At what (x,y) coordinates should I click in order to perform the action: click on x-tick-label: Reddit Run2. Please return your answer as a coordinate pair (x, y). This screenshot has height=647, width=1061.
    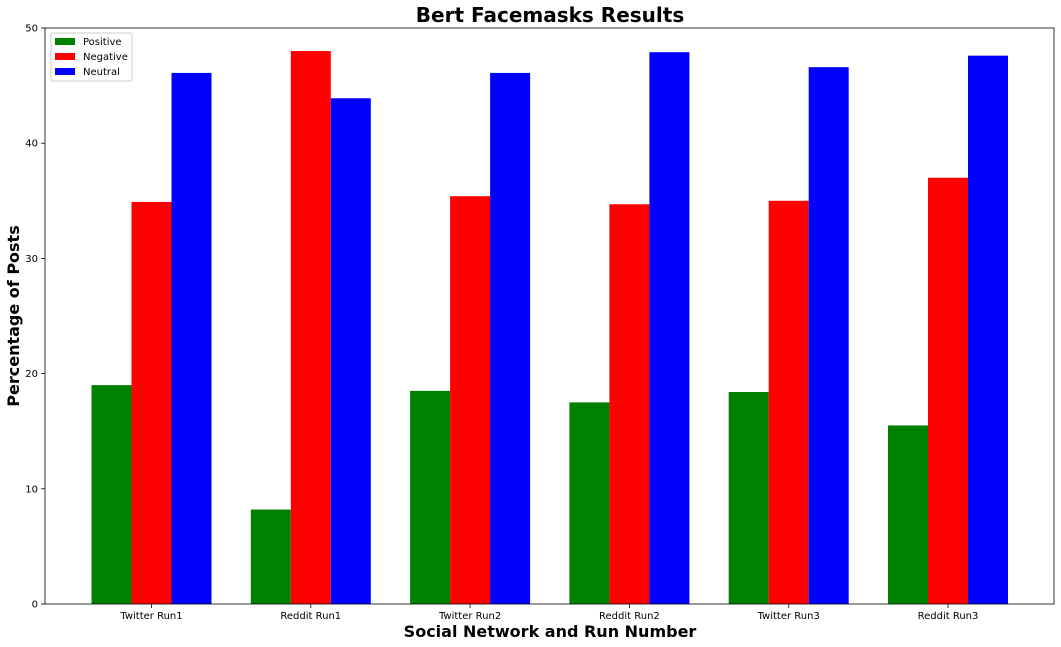
    Looking at the image, I should click on (629, 616).